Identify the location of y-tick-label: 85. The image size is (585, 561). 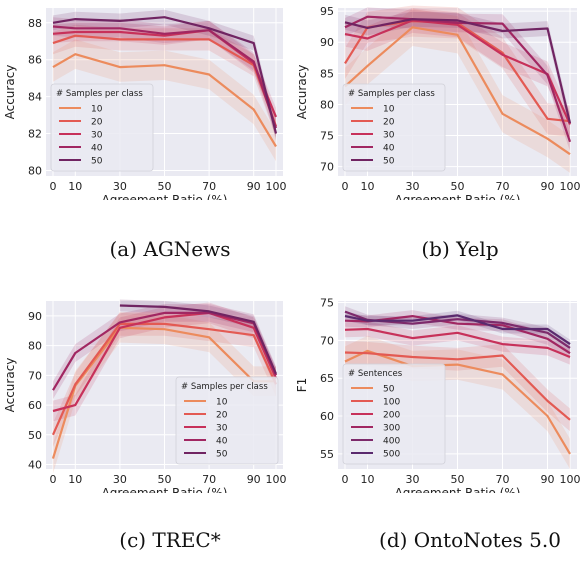
(327, 73).